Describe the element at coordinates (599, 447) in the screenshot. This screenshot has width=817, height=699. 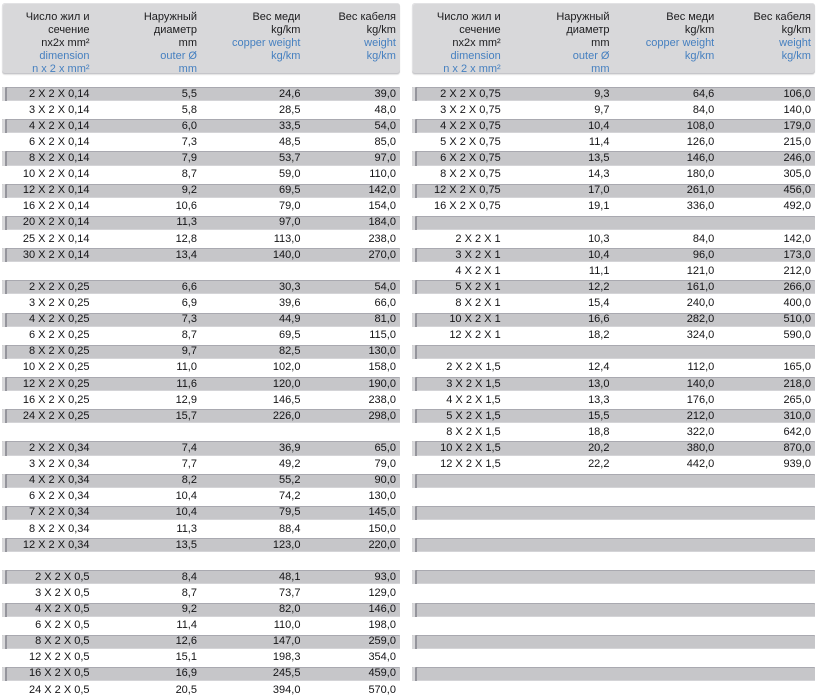
I see `cell-outer-diameter: 20,2` at that location.